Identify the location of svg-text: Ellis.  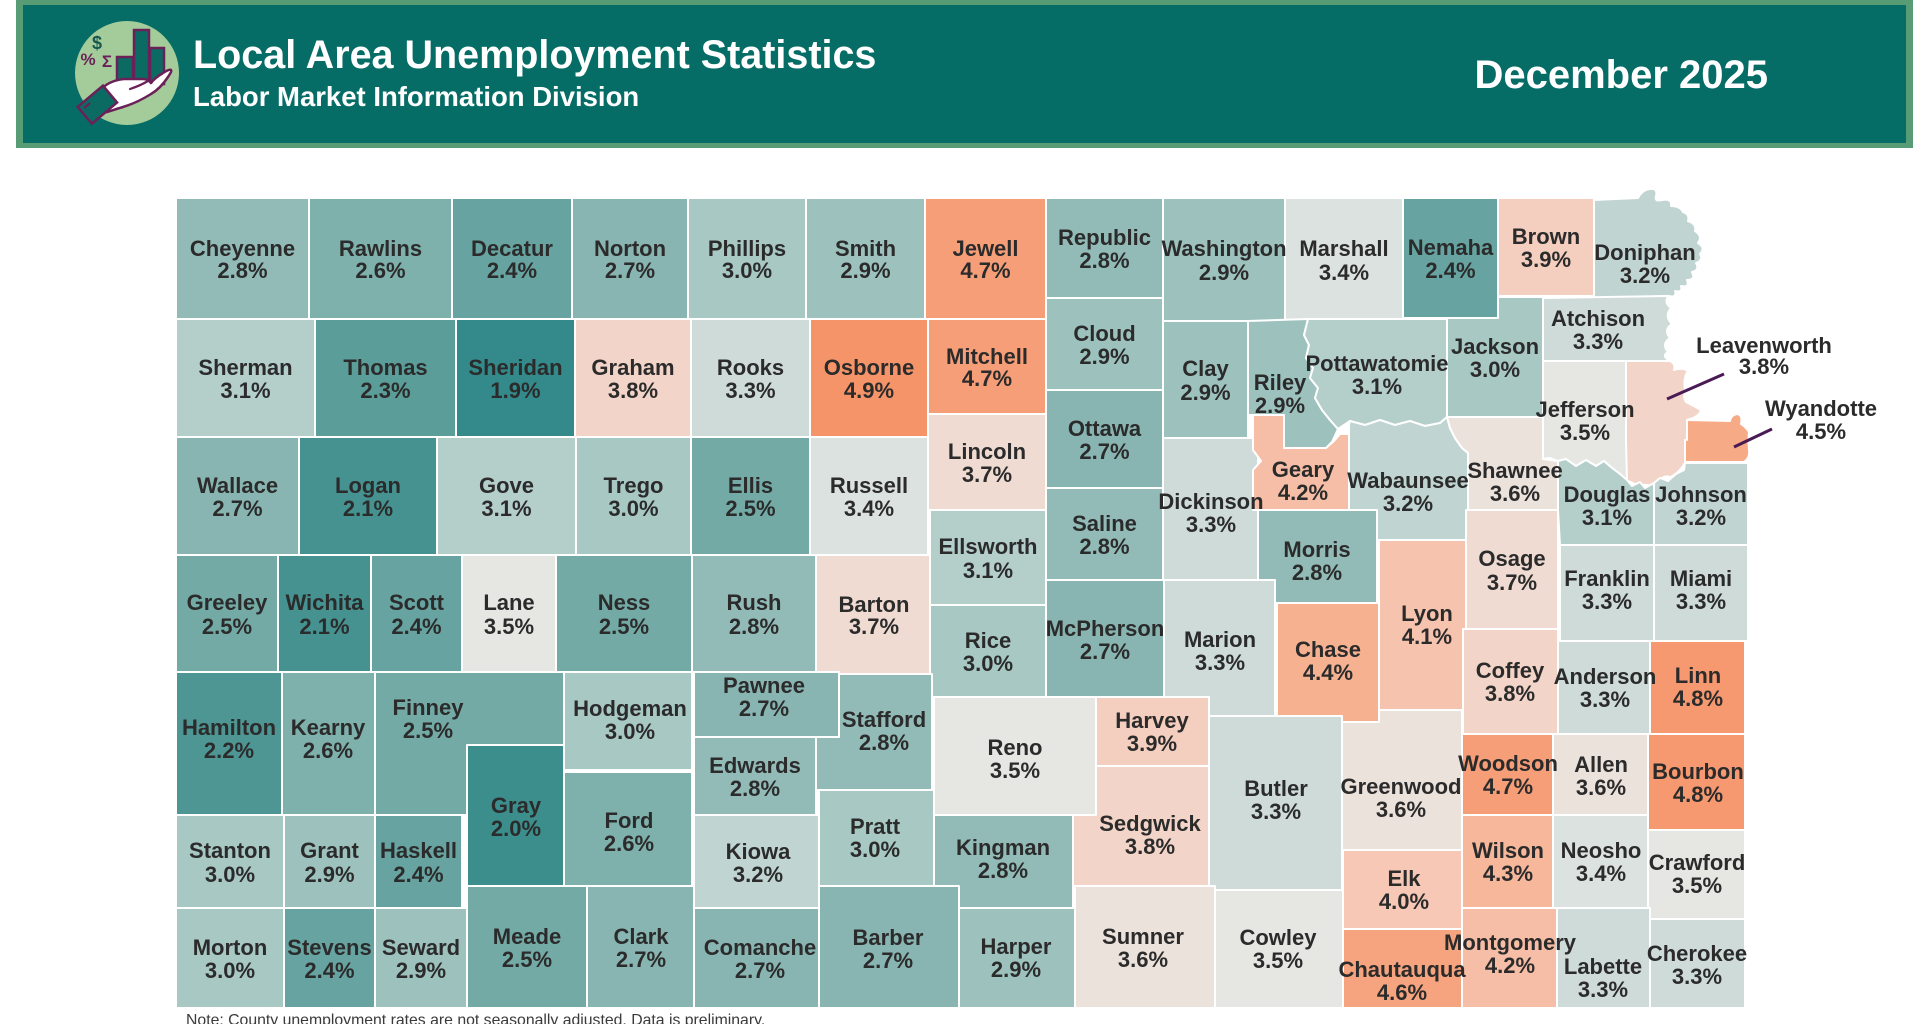
(750, 485).